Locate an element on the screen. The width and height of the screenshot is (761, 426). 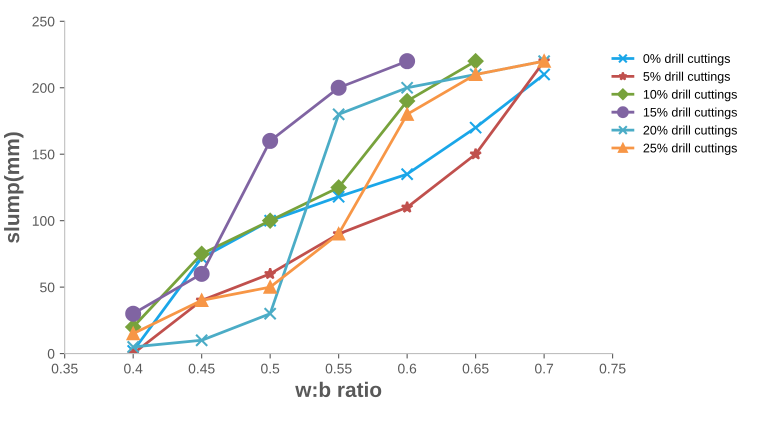
x-tick-label: 0.4 is located at coordinates (133, 369).